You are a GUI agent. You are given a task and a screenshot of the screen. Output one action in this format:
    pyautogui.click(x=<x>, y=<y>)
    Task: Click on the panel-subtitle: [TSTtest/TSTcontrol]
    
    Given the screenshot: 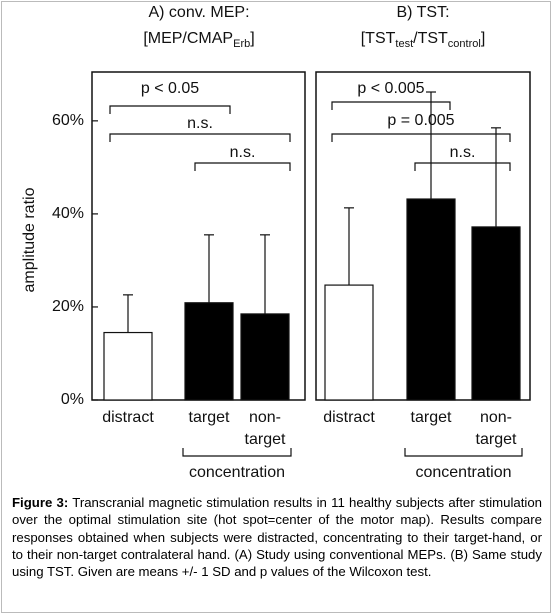 What is the action you would take?
    pyautogui.click(x=423, y=40)
    